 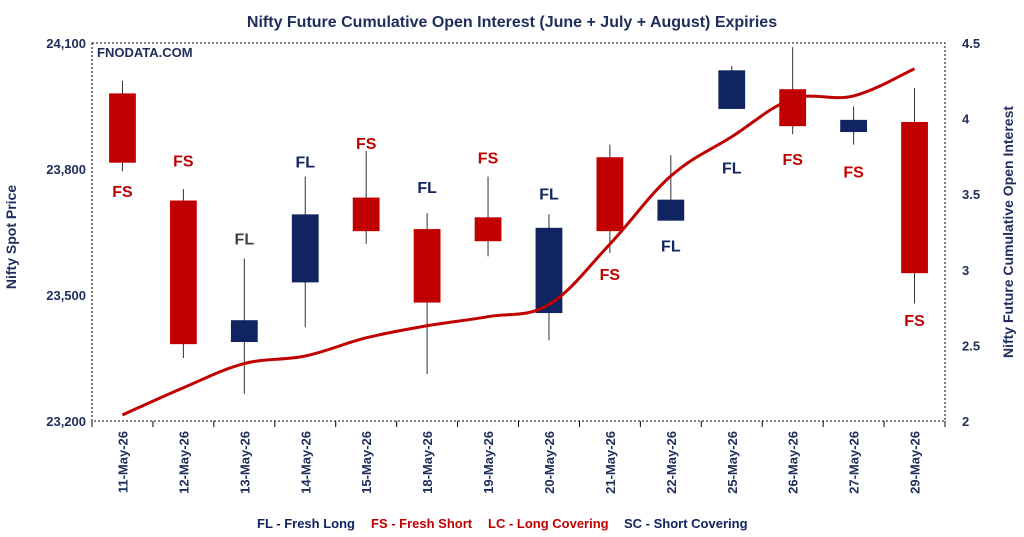 I want to click on right-tick-label: 4, so click(x=966, y=119).